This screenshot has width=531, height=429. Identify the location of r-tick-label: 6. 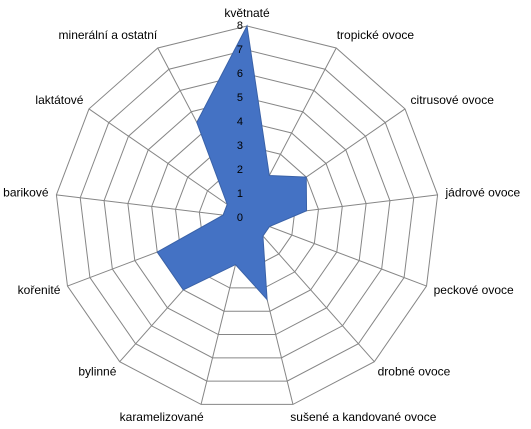
(240, 74).